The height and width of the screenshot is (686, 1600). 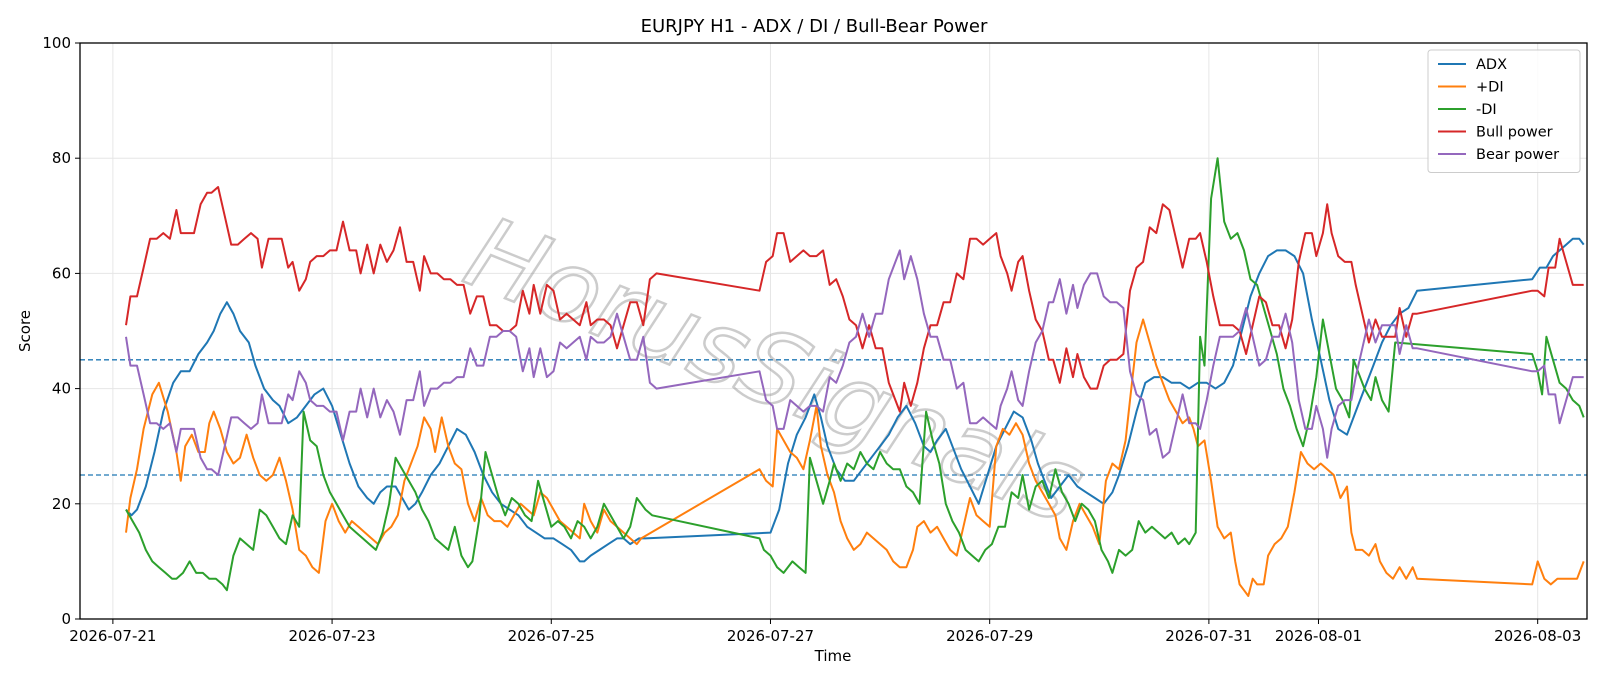 I want to click on x-tick-label: 2026-08-01, so click(x=1318, y=636).